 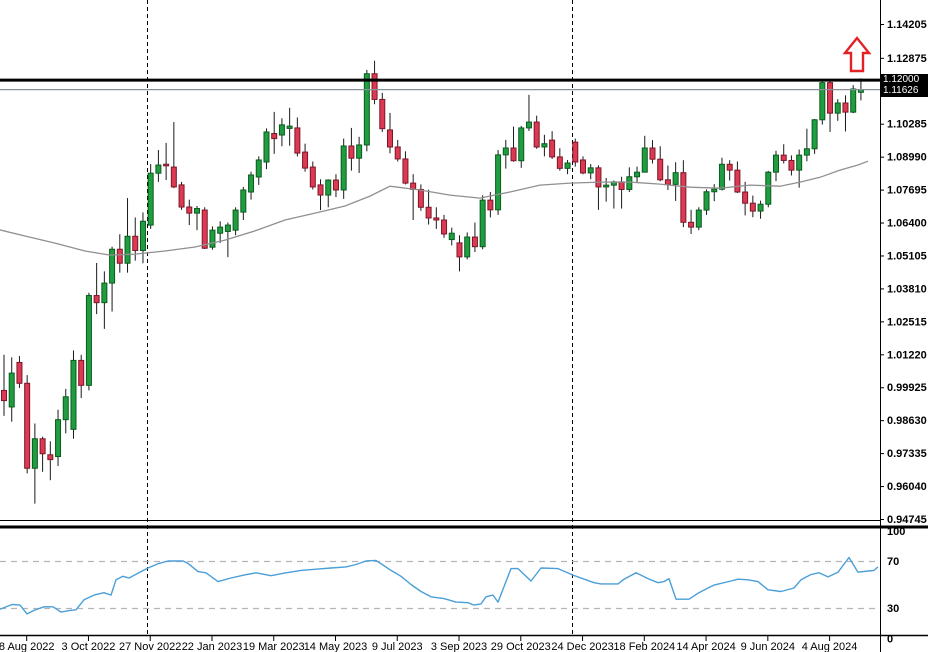 What do you see at coordinates (893, 609) in the screenshot?
I see `rsi-axis-label: 30` at bounding box center [893, 609].